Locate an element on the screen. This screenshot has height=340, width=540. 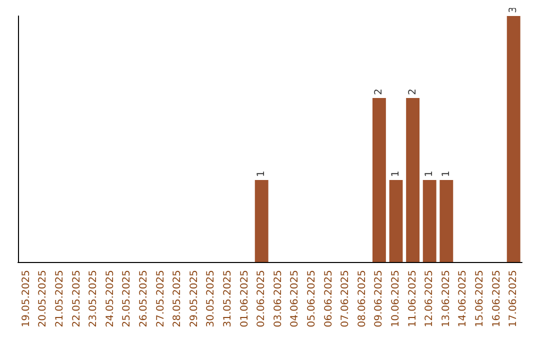
x-tick-label: 14.06.2025 is located at coordinates (463, 299).